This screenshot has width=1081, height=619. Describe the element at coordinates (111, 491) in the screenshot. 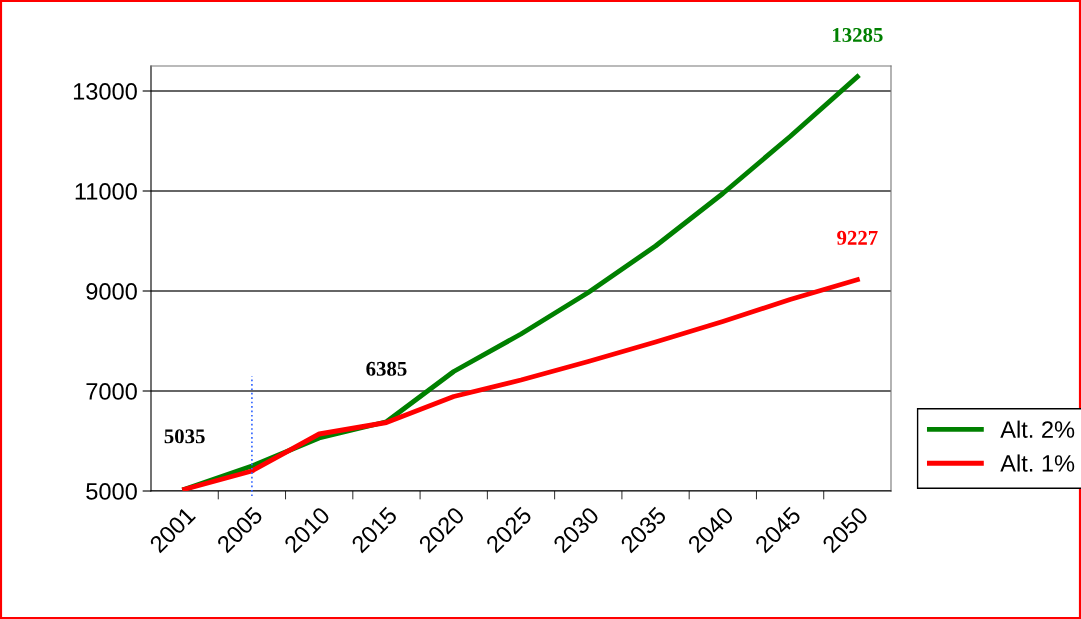

I see `y-tick-label: 5000` at that location.